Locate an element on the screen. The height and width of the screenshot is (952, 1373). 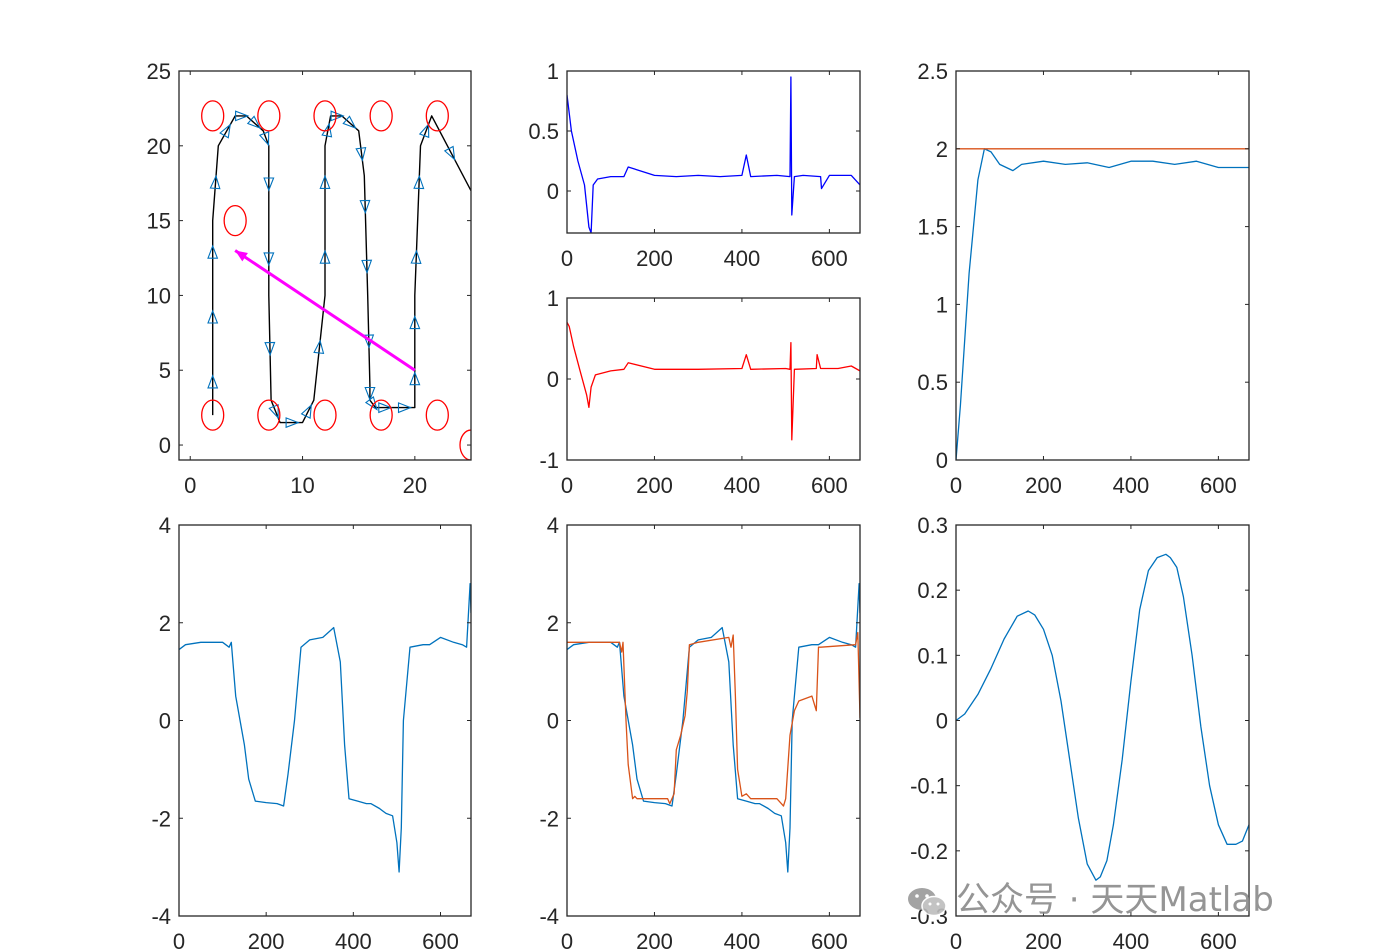
y-tick-label: -0.2 is located at coordinates (929, 851).